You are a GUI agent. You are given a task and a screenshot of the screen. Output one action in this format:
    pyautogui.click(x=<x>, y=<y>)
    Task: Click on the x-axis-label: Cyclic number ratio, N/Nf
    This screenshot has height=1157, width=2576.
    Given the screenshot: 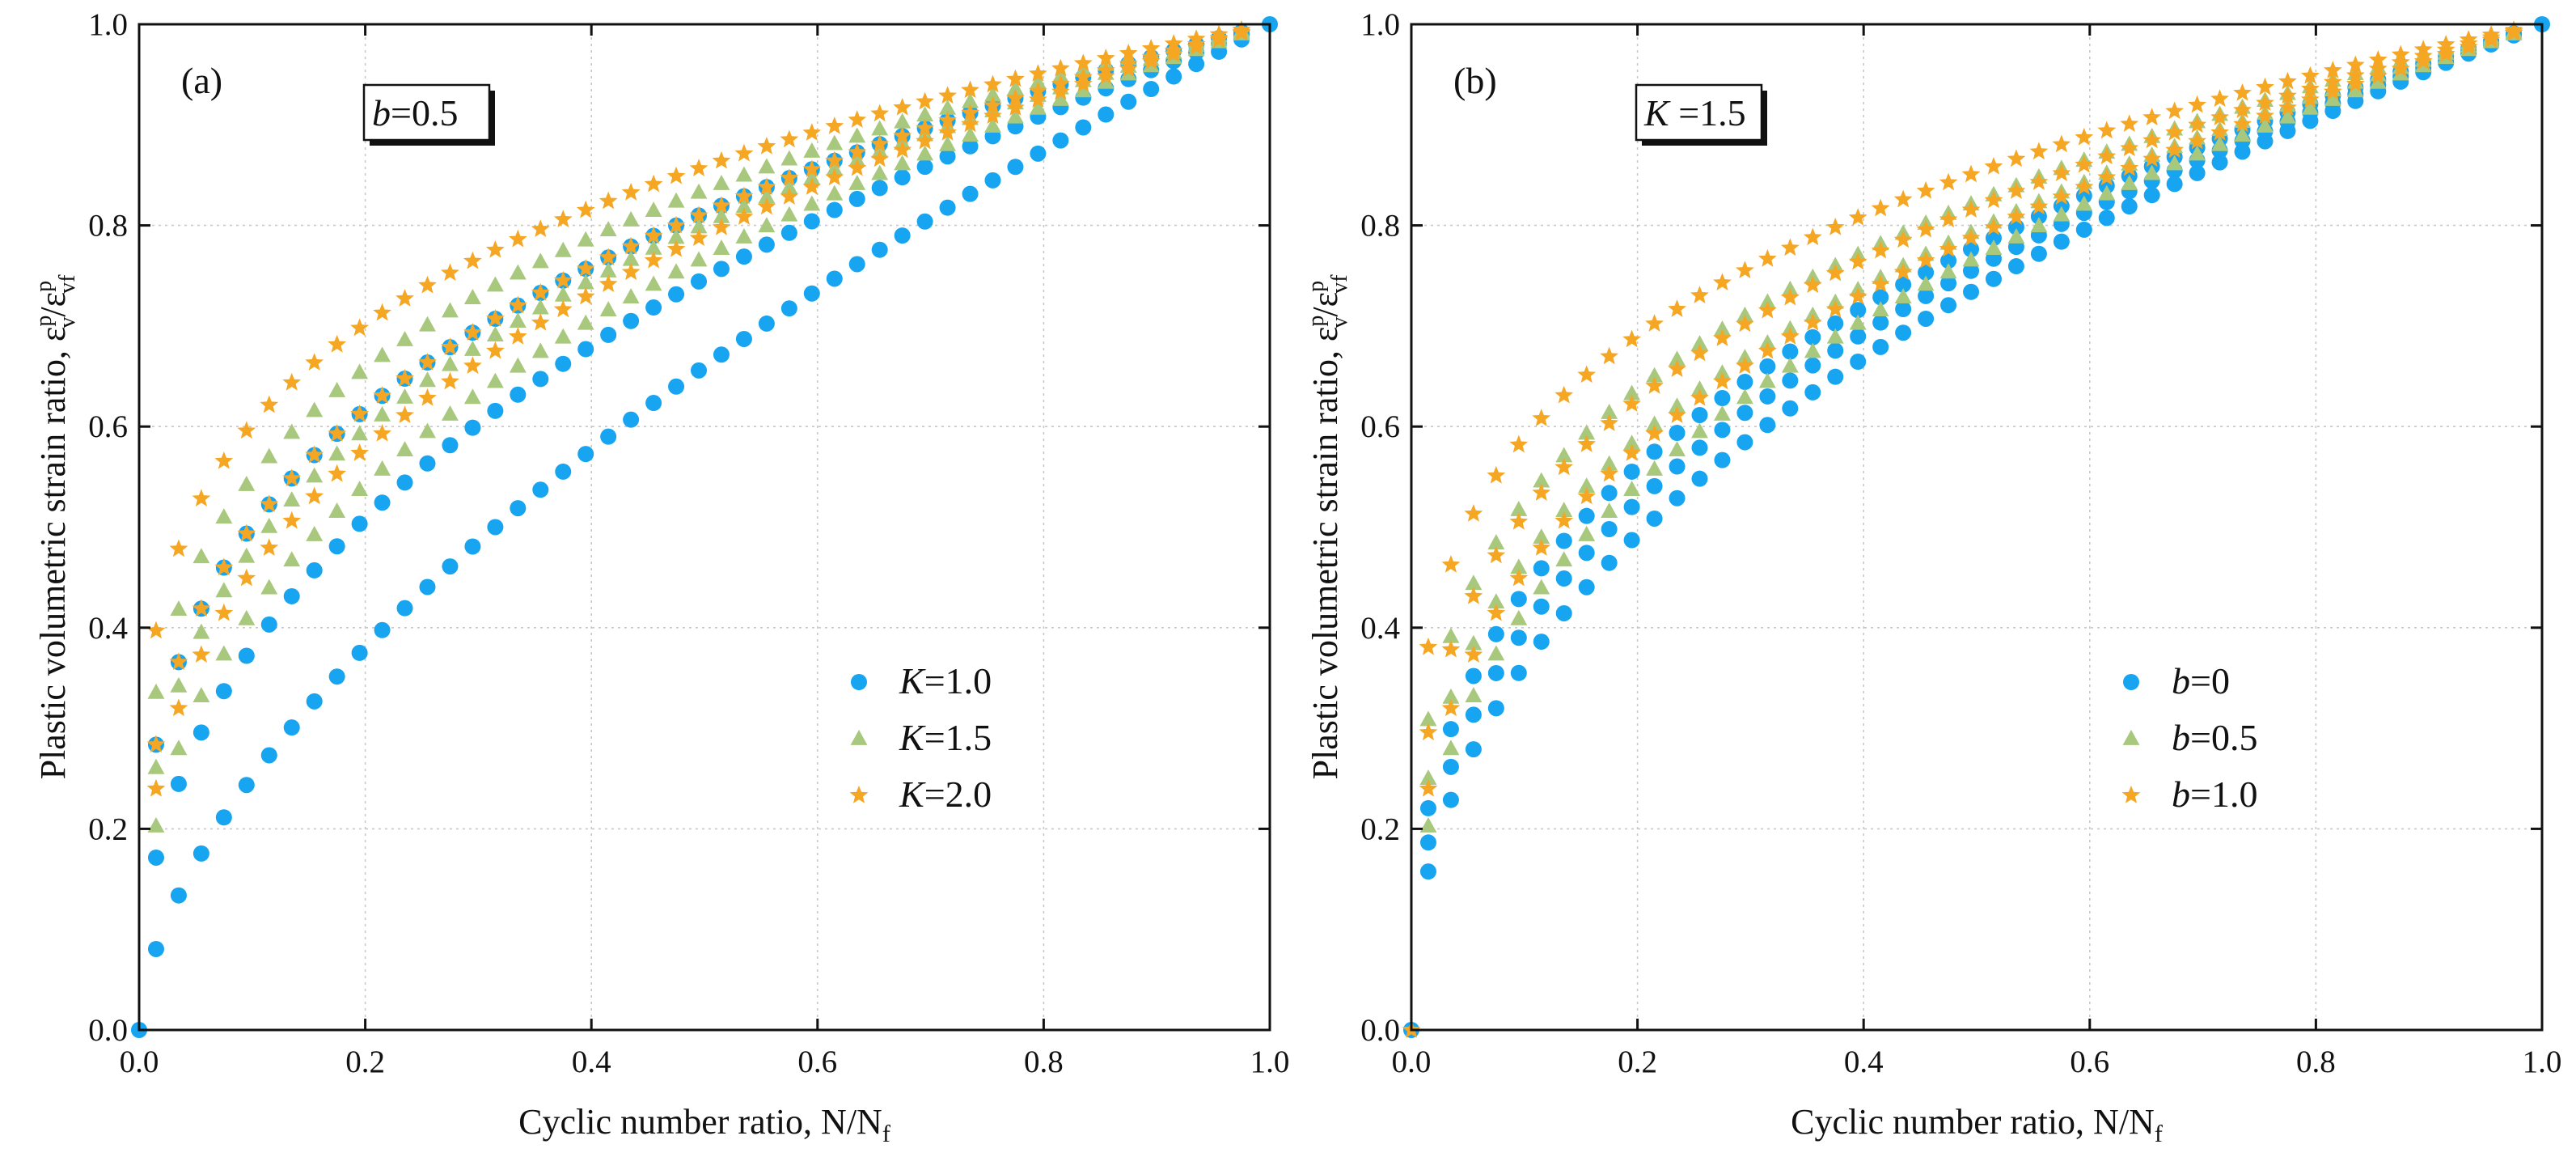 What is the action you would take?
    pyautogui.click(x=1977, y=1124)
    